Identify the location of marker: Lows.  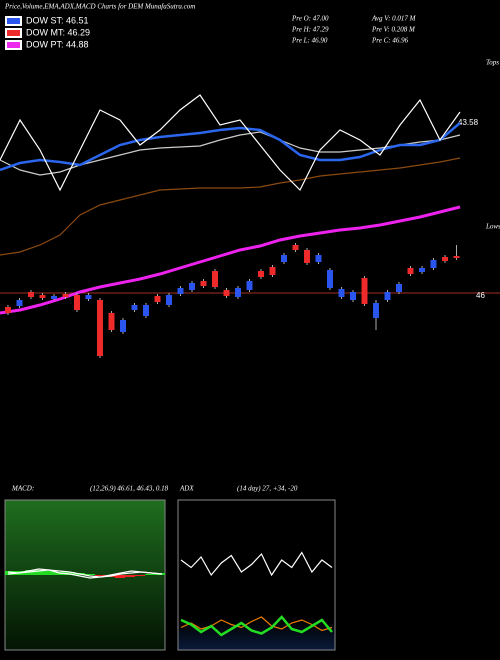
(492, 227).